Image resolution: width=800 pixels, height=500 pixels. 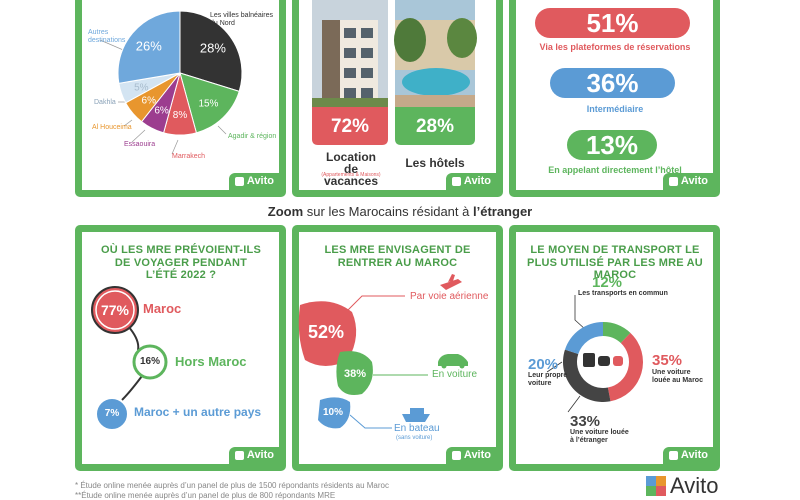 What do you see at coordinates (599, 437) in the screenshot?
I see `category-label: Une voiture louée à l’étranger` at bounding box center [599, 437].